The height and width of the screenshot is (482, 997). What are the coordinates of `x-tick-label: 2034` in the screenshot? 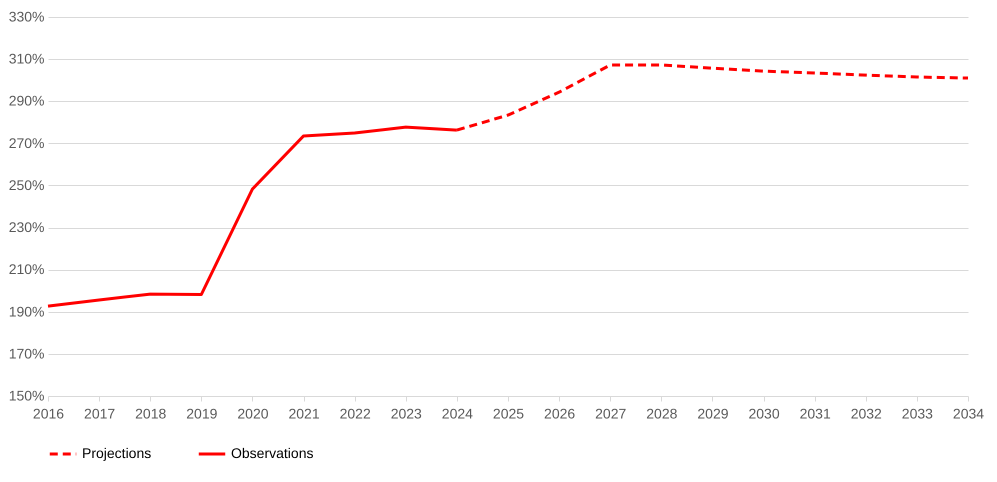 It's located at (968, 414).